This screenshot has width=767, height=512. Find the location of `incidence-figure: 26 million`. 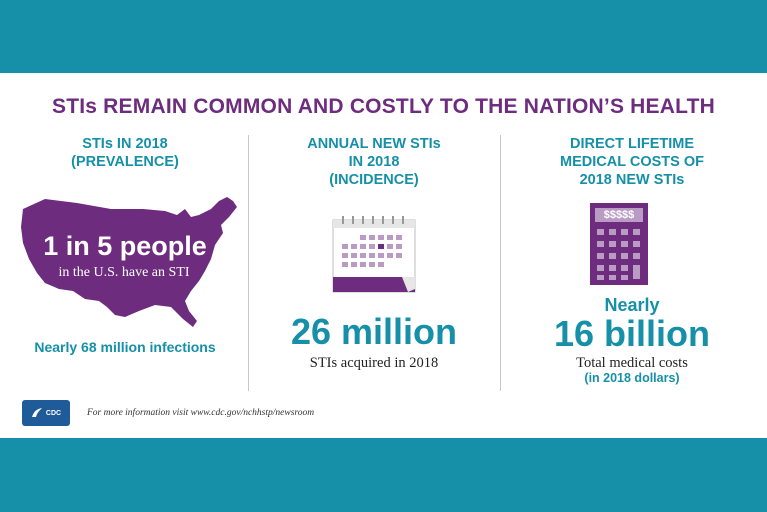

incidence-figure: 26 million is located at coordinates (374, 331).